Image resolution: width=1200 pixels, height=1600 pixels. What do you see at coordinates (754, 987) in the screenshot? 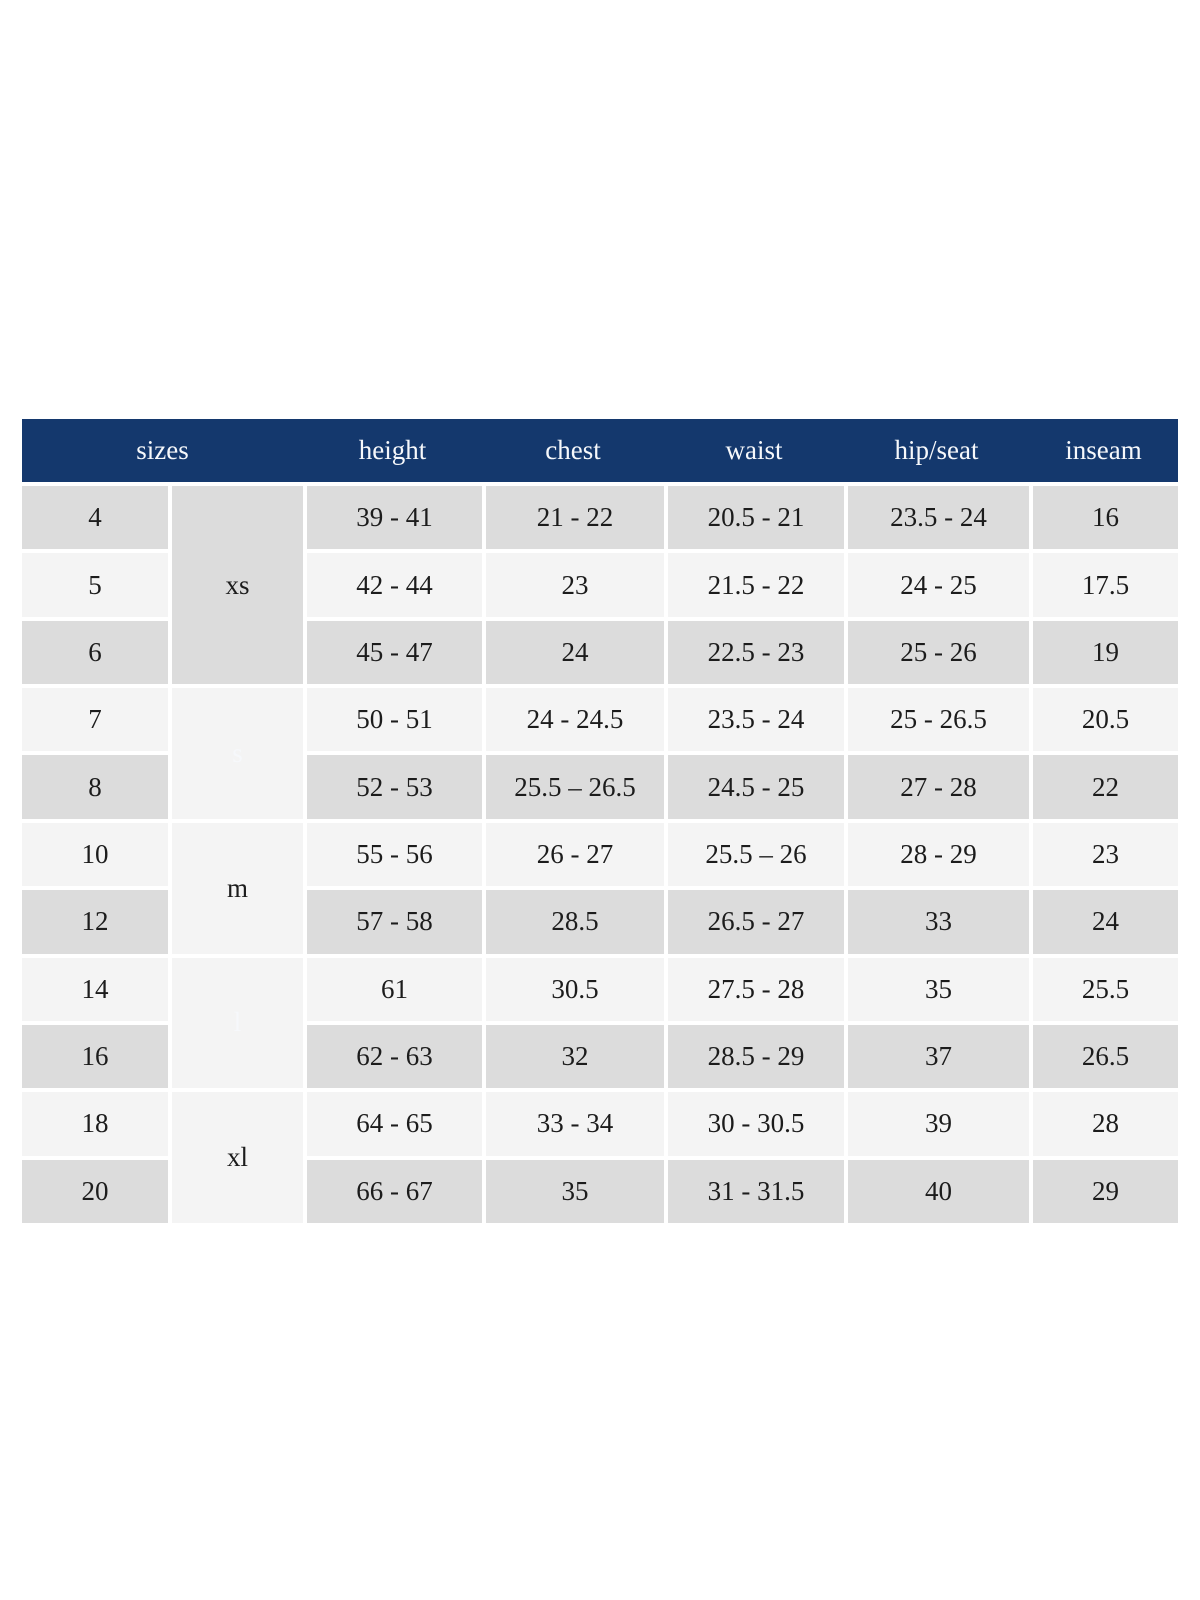
I see `waist-cell: 27.5 - 28` at bounding box center [754, 987].